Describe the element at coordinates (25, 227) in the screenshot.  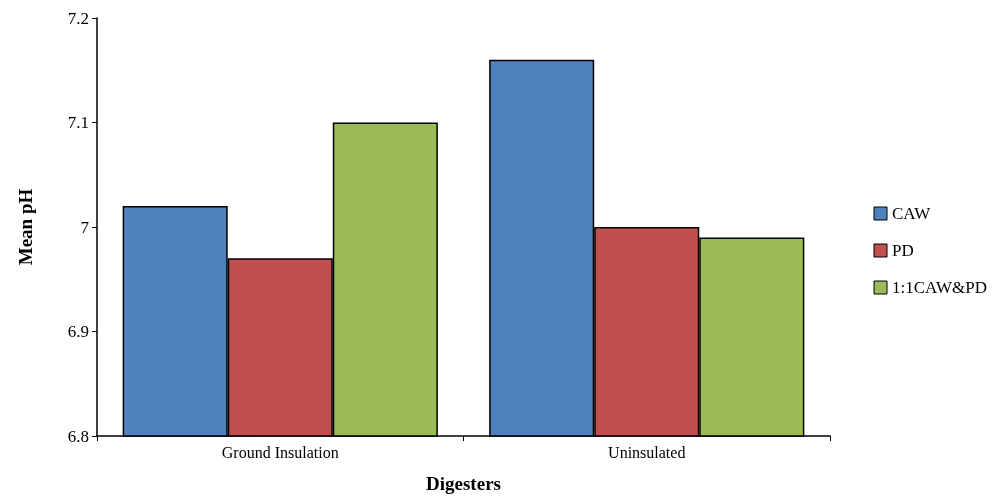
I see `y-axis-title: Mean pH` at that location.